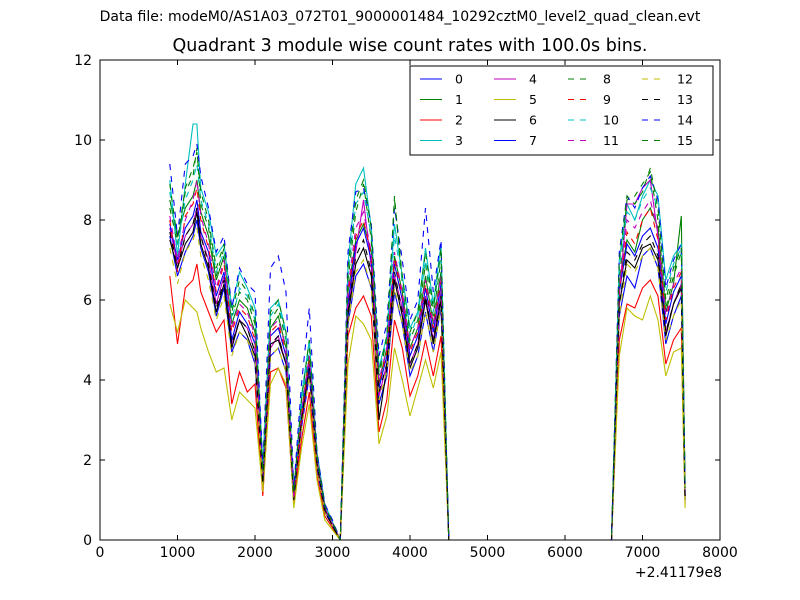 The width and height of the screenshot is (800, 600). What do you see at coordinates (459, 79) in the screenshot?
I see `legend-label-0: 0` at bounding box center [459, 79].